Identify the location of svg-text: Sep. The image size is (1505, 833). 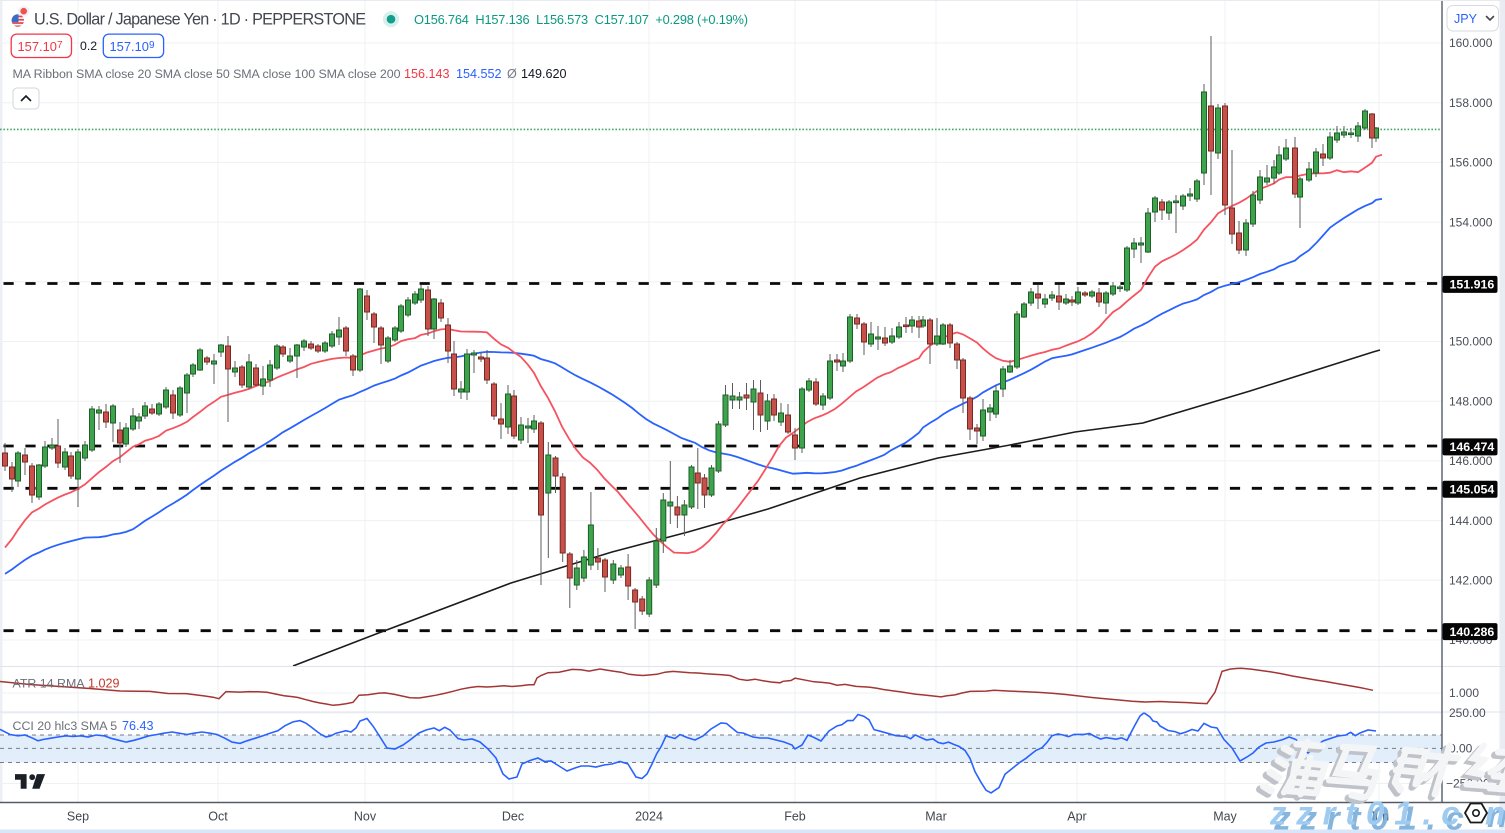
(78, 817).